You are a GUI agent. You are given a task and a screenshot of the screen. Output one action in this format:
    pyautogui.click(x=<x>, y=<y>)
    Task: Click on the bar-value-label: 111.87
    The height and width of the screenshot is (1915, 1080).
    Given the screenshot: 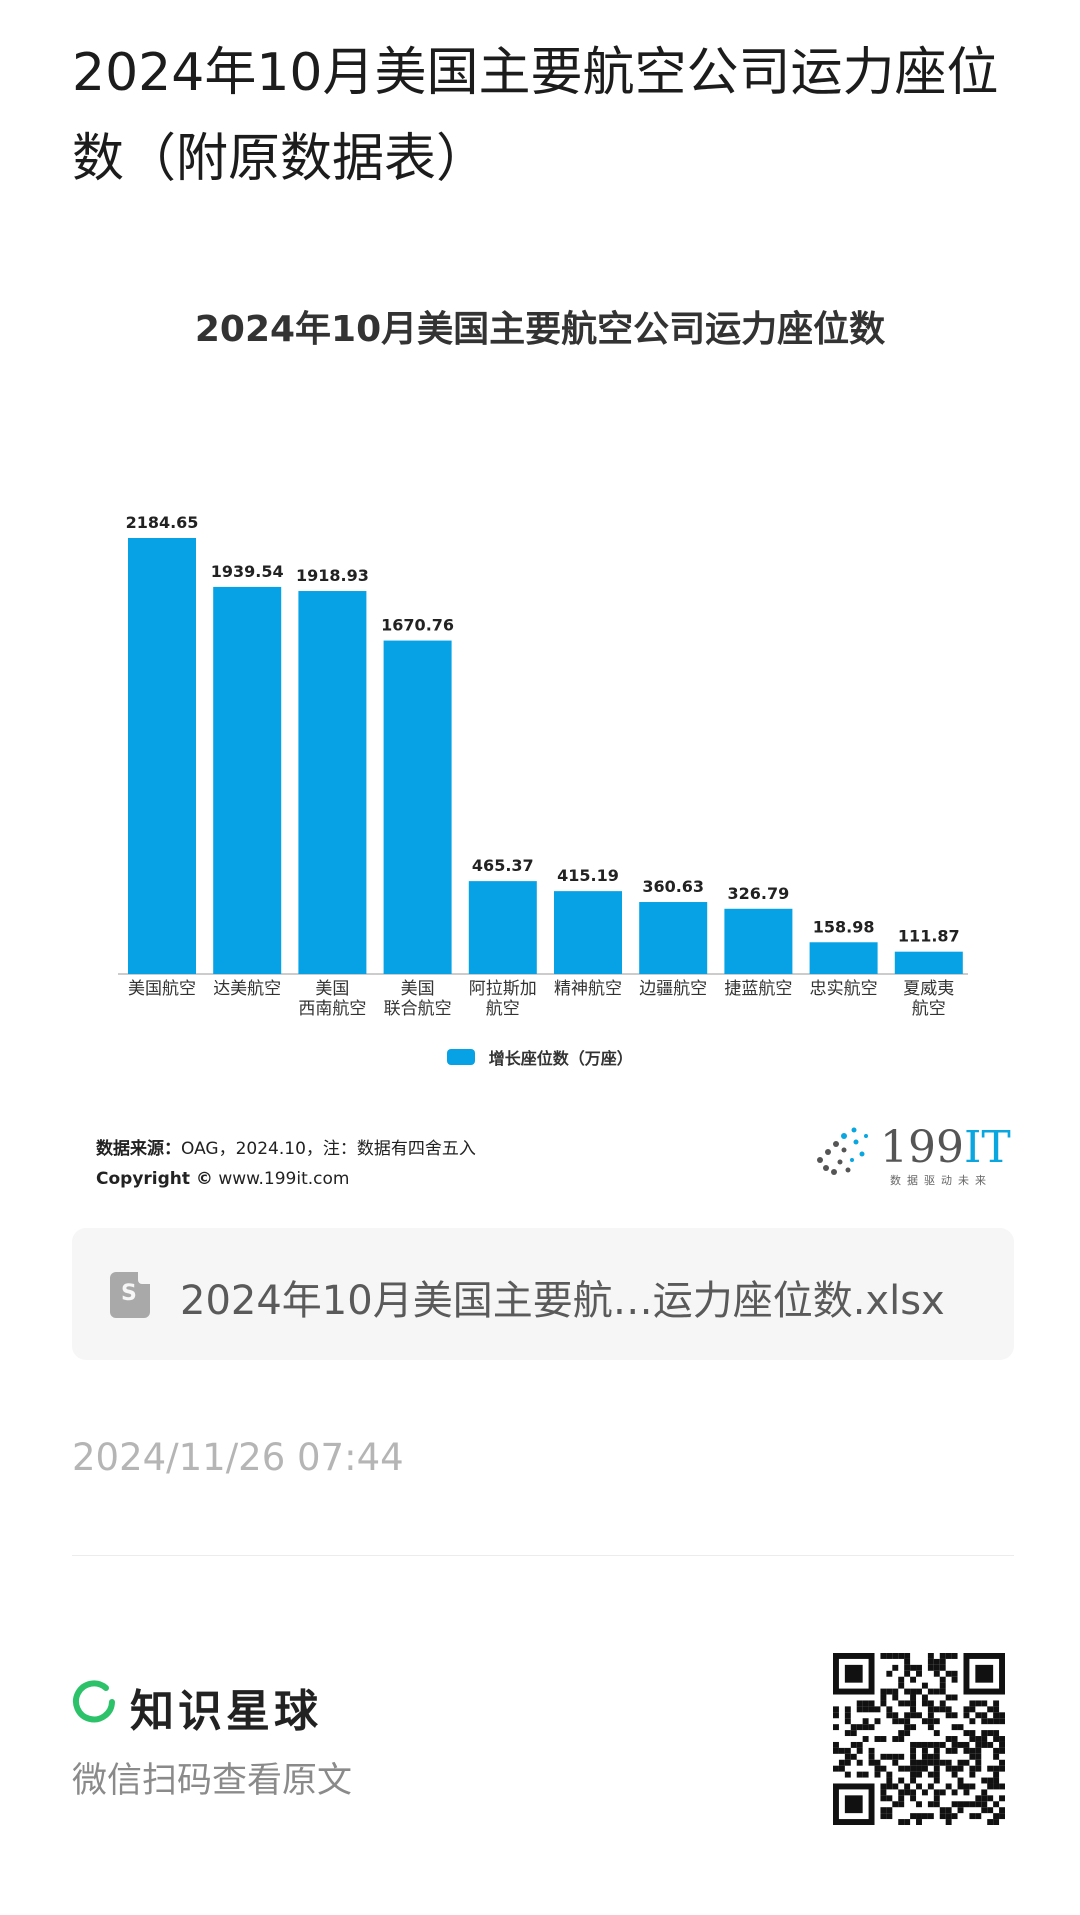 What is the action you would take?
    pyautogui.click(x=929, y=936)
    